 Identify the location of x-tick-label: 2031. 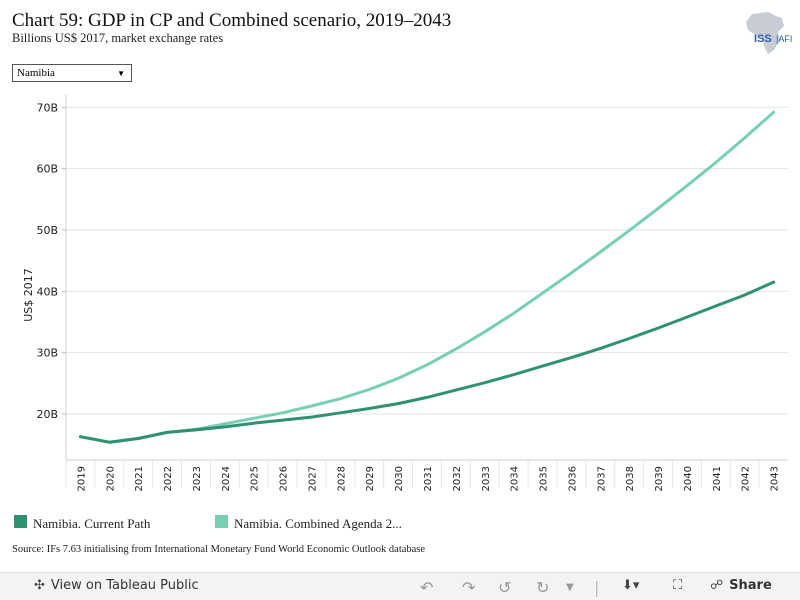
(428, 478).